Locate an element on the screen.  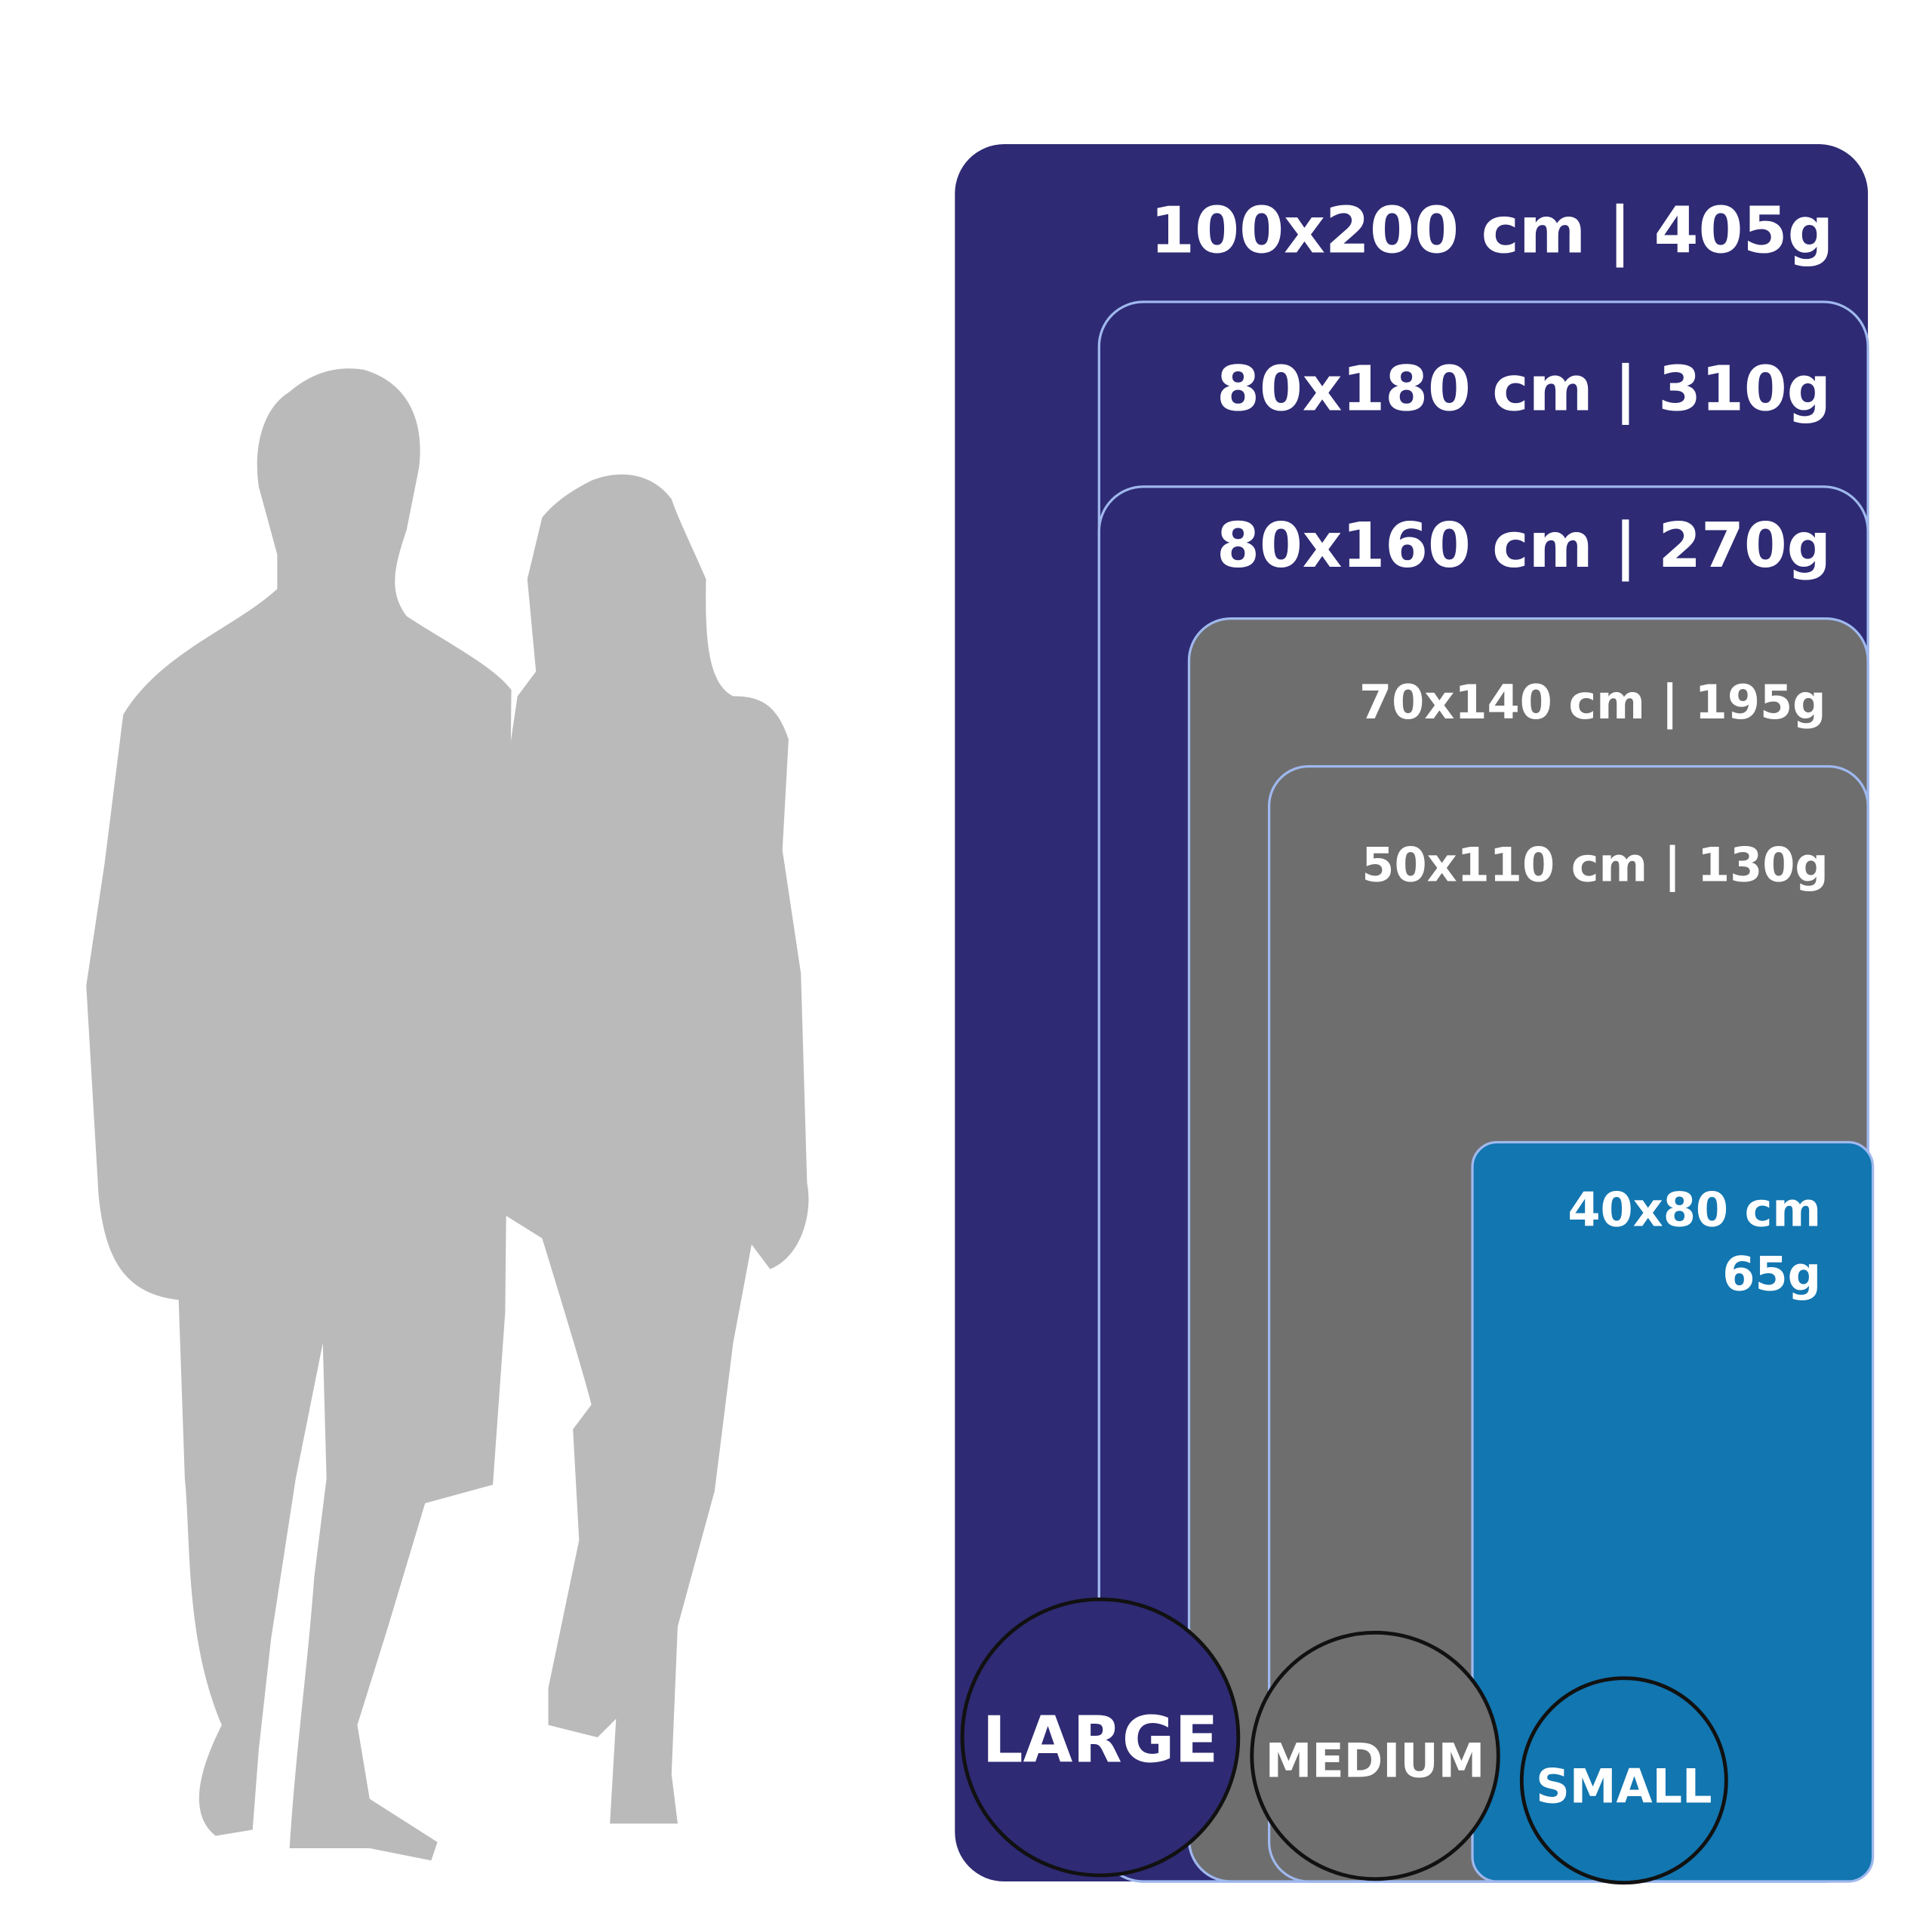
badges: LARGE MEDIUM SMALL is located at coordinates (1344, 1741).